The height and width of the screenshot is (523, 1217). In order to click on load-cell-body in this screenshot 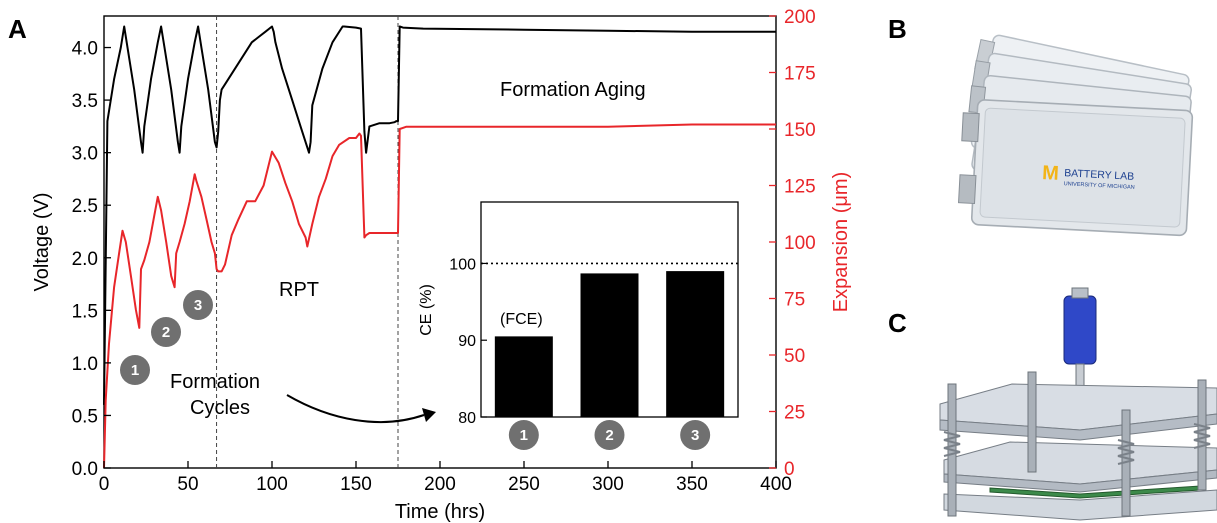, I will do `click(1080, 330)`.